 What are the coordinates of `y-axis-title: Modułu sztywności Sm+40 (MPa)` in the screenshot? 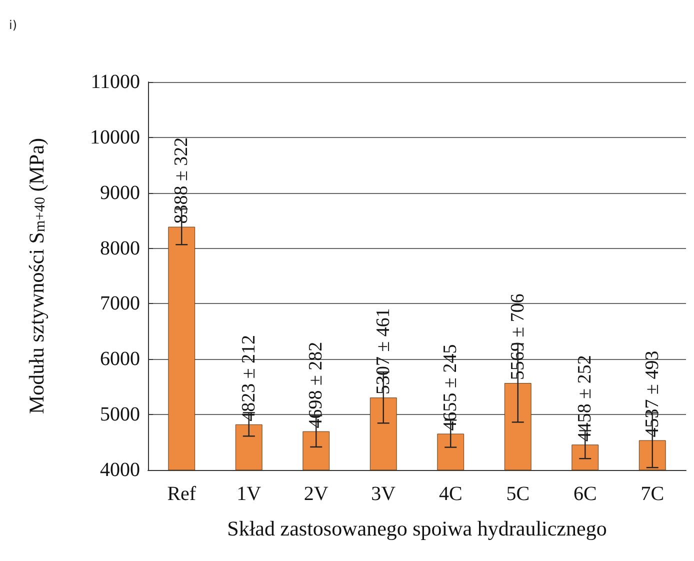 It's located at (36, 276).